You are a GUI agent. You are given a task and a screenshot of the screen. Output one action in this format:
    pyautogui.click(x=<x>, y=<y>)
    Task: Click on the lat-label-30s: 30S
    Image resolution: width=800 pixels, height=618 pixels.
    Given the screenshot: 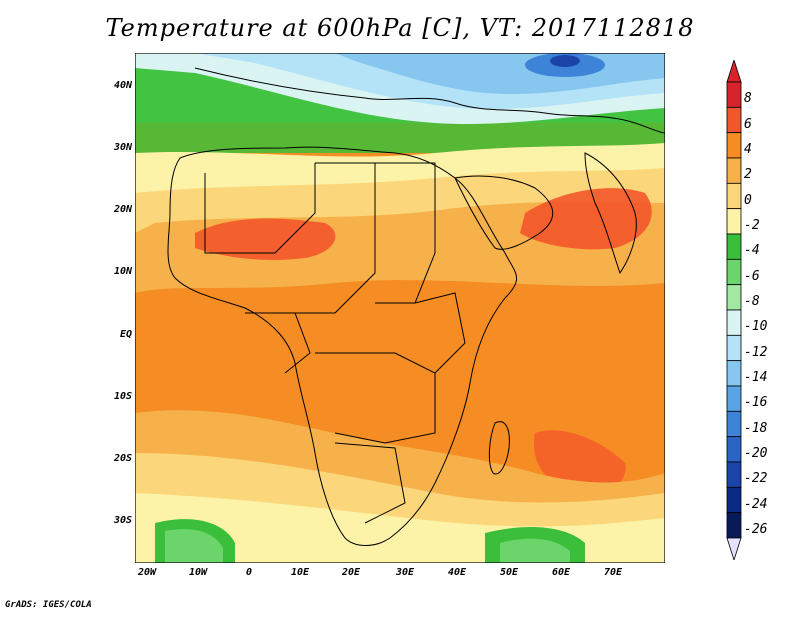 What is the action you would take?
    pyautogui.click(x=122, y=520)
    